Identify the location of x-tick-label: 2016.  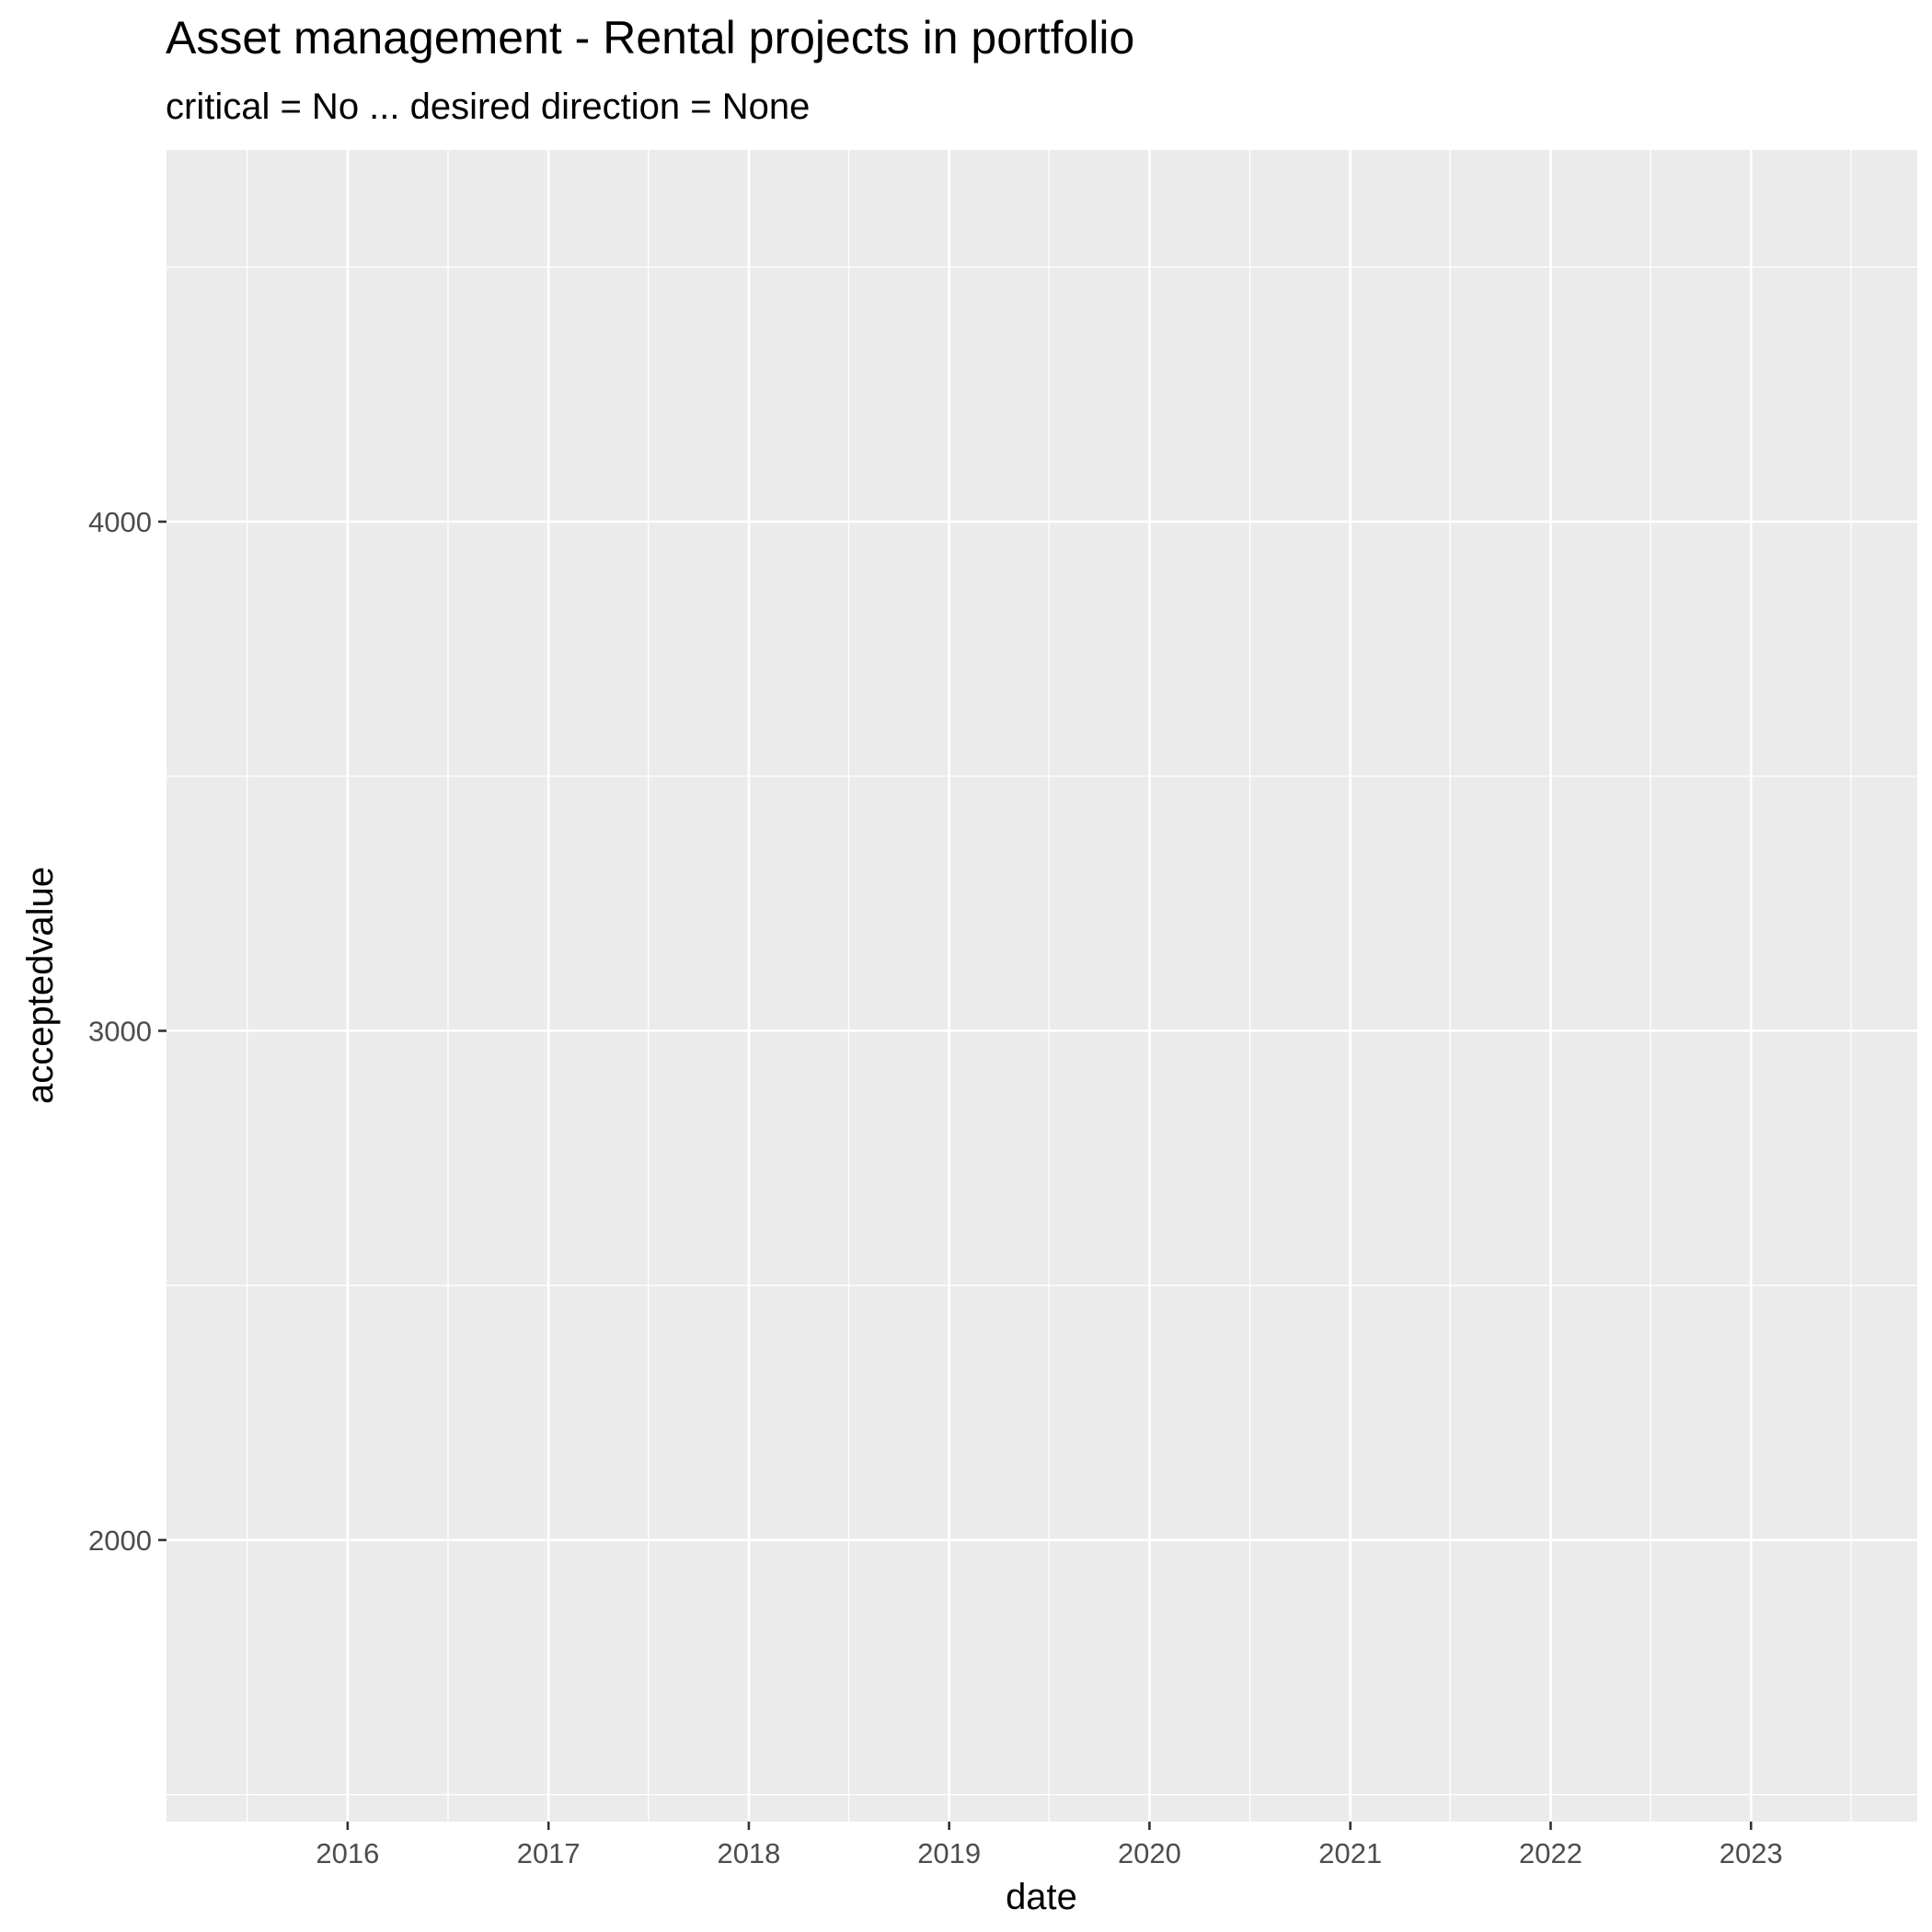
(347, 1853).